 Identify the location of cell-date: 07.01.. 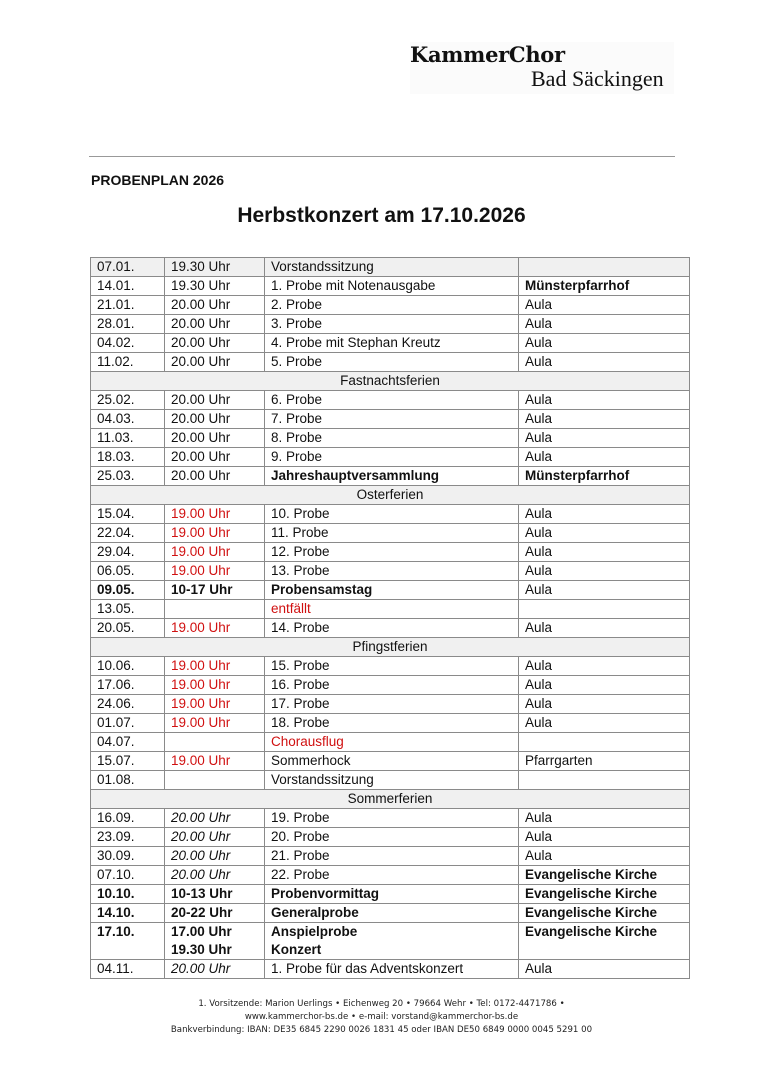
(127, 267).